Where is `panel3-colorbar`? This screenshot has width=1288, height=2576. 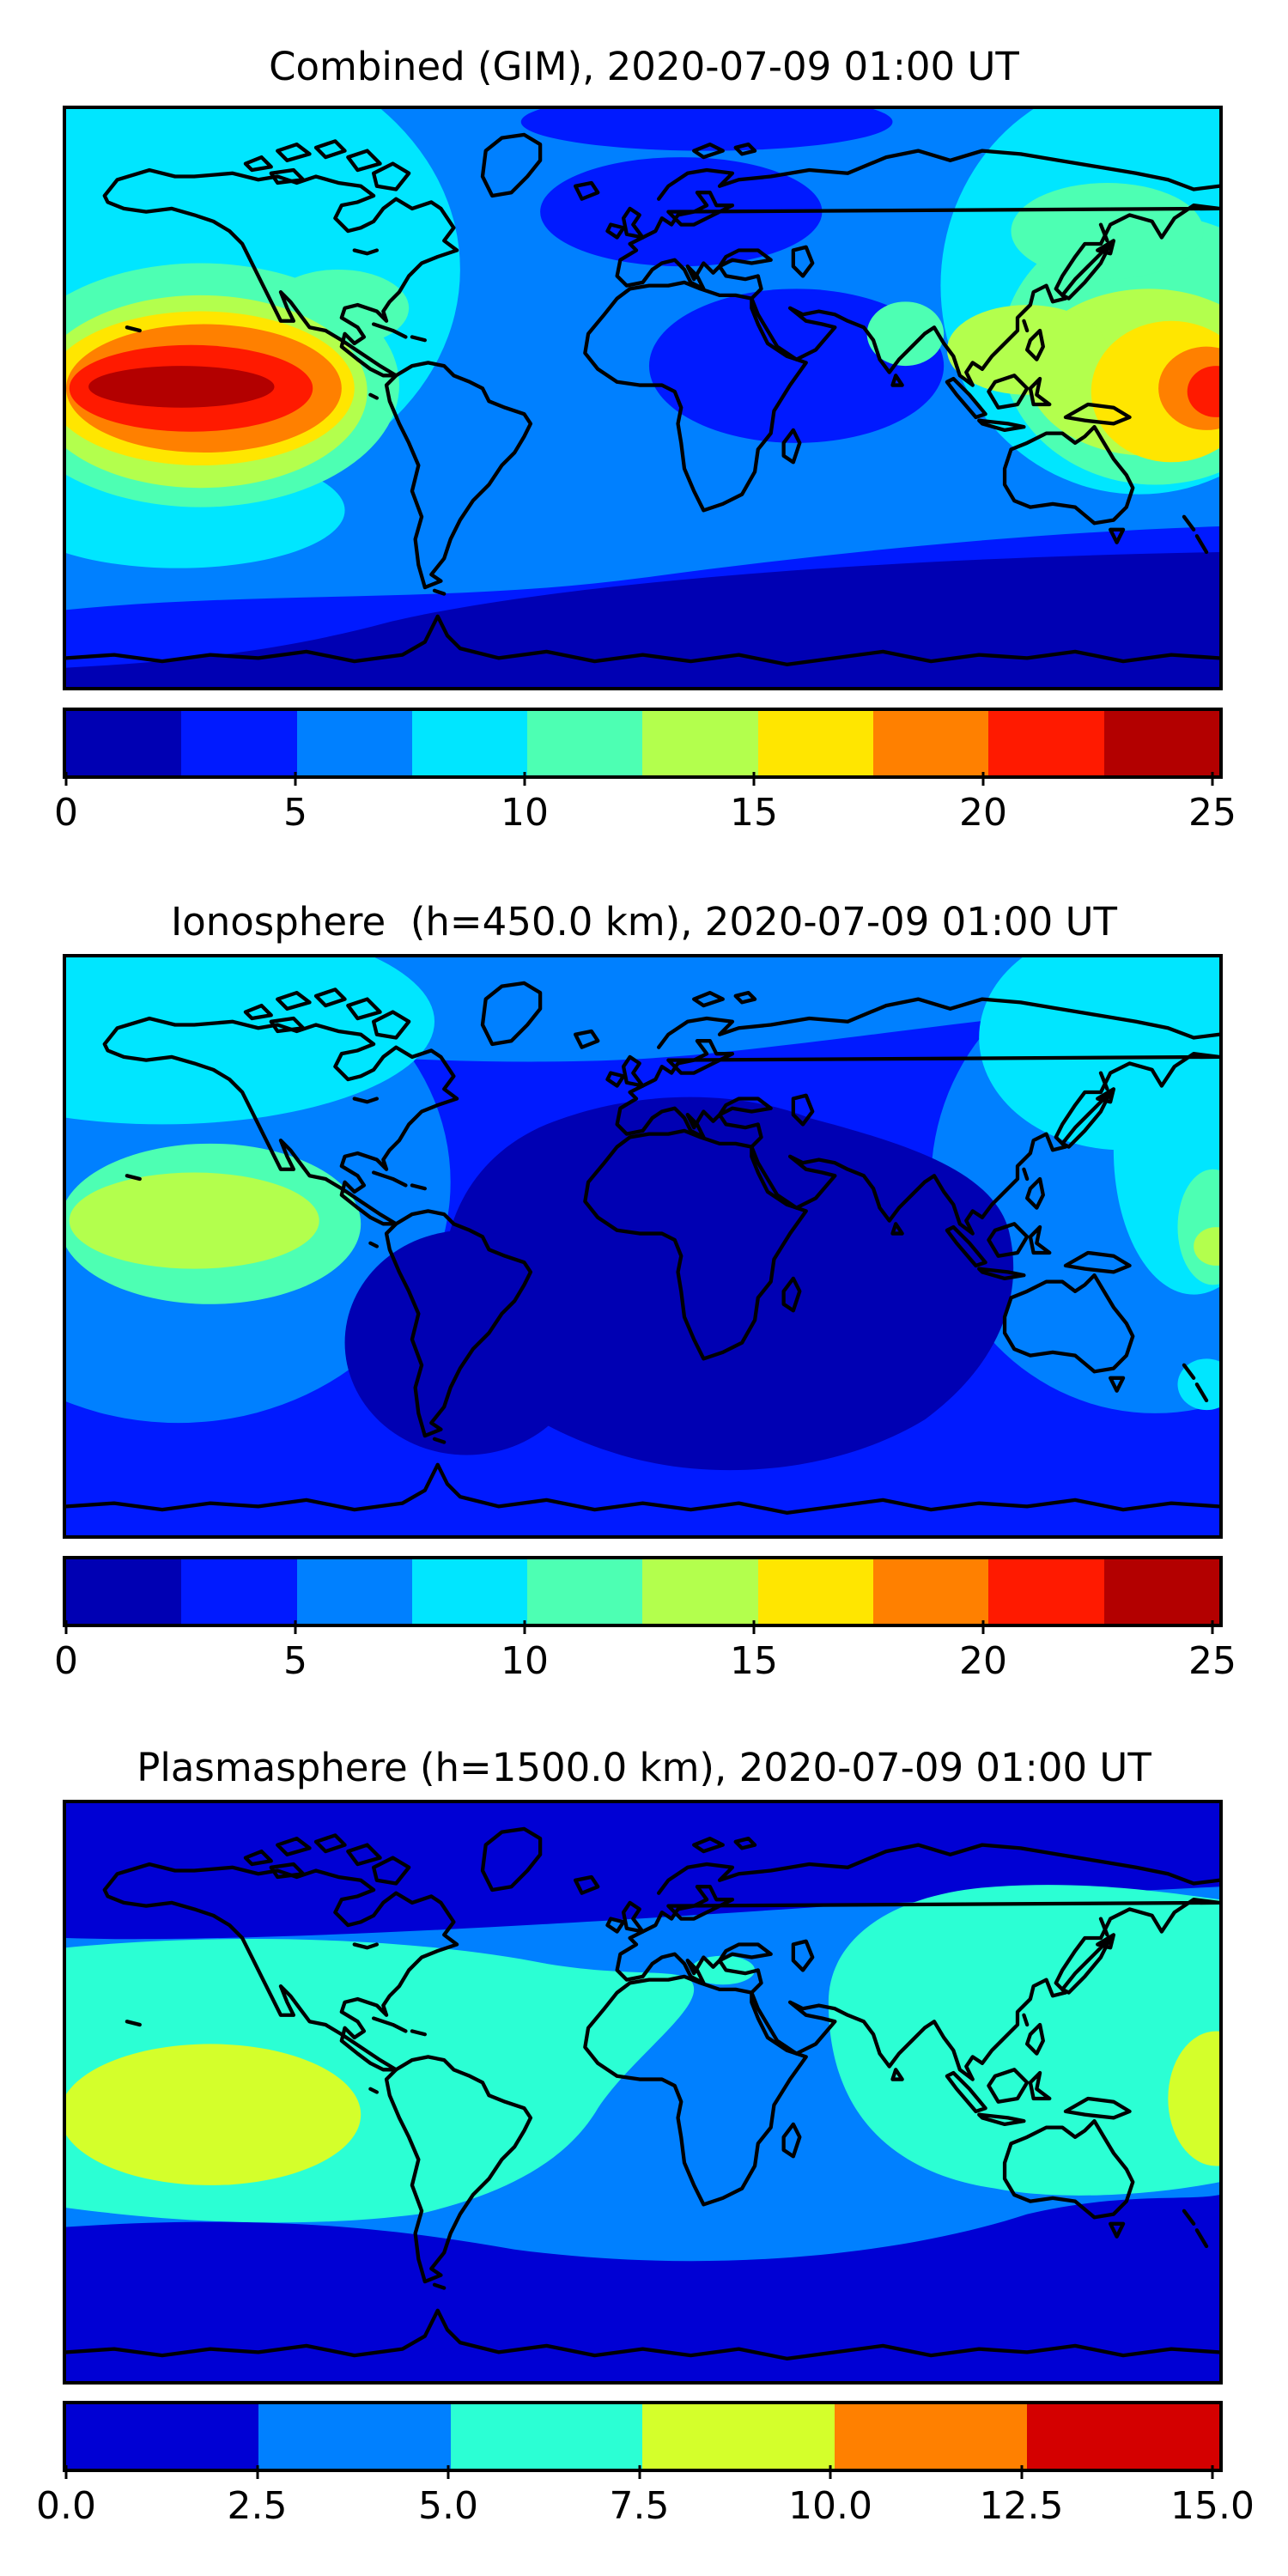 panel3-colorbar is located at coordinates (643, 2436).